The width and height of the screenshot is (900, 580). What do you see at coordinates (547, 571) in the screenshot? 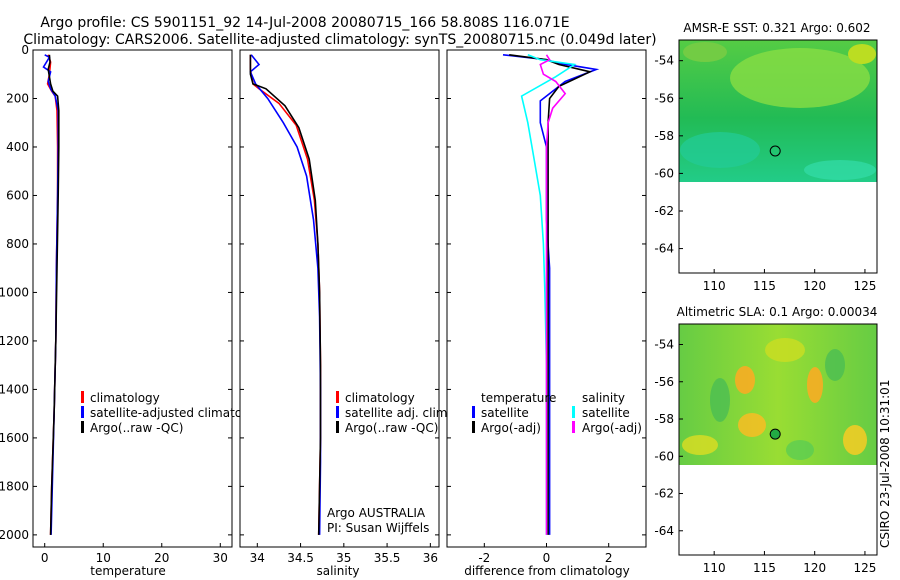
I see `difference-xlabel: difference from climatology` at bounding box center [547, 571].